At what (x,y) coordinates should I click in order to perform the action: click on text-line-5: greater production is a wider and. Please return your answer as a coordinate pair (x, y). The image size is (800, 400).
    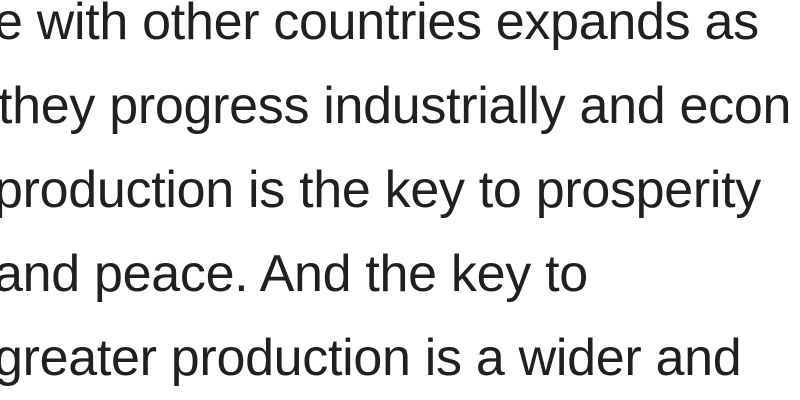
    Looking at the image, I should click on (371, 358).